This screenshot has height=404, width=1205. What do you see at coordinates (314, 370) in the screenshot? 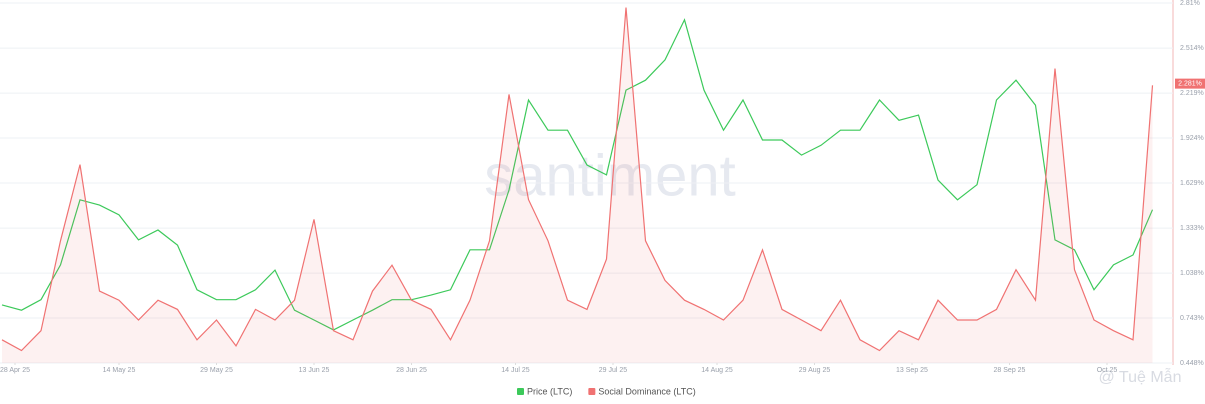
I see `x-tick-label: 13 Jun 25` at bounding box center [314, 370].